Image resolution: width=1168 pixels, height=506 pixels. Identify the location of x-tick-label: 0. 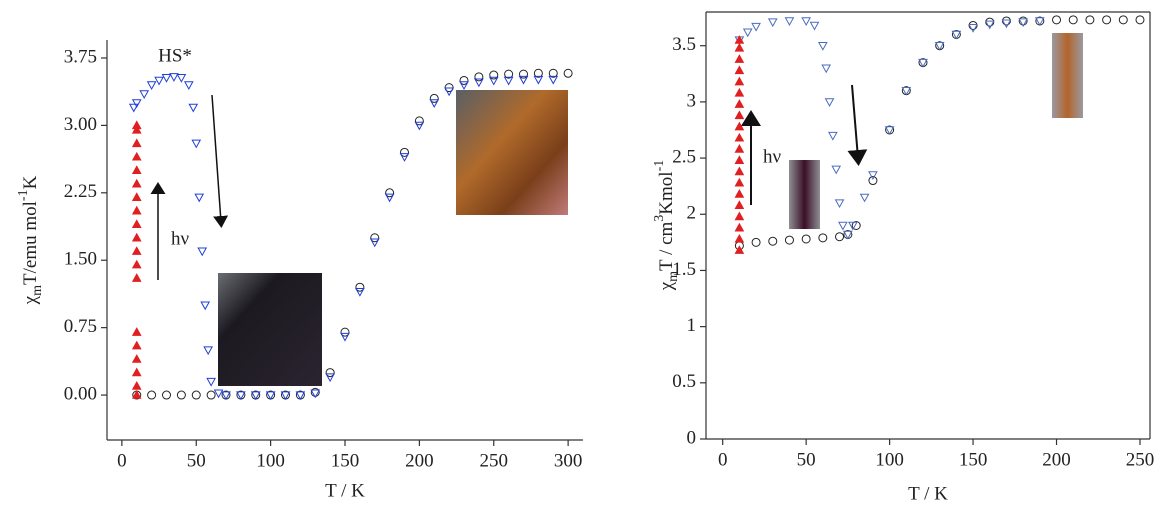
(122, 460).